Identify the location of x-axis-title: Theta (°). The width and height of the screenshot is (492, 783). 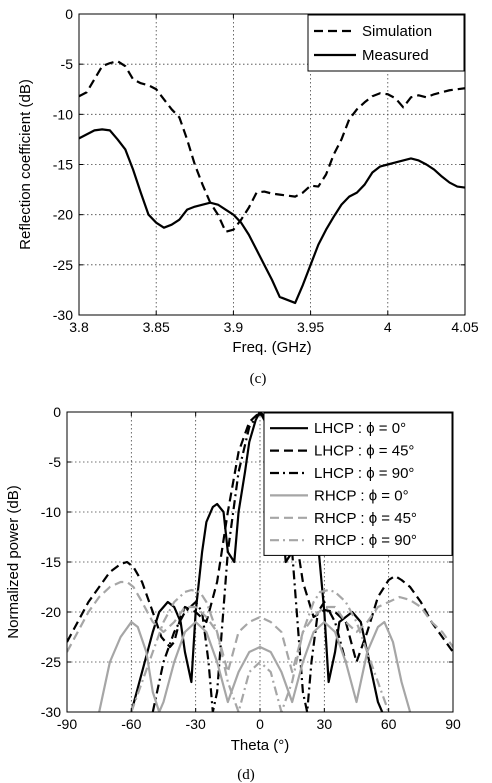
(260, 745).